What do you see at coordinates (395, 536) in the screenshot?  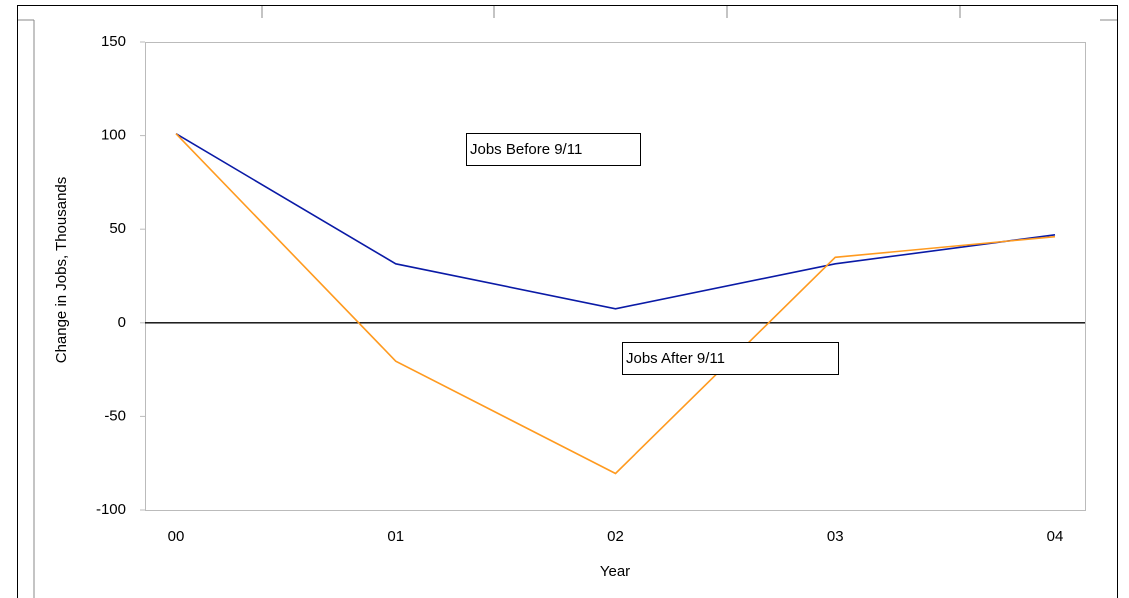 I see `x-tick-label: 01` at bounding box center [395, 536].